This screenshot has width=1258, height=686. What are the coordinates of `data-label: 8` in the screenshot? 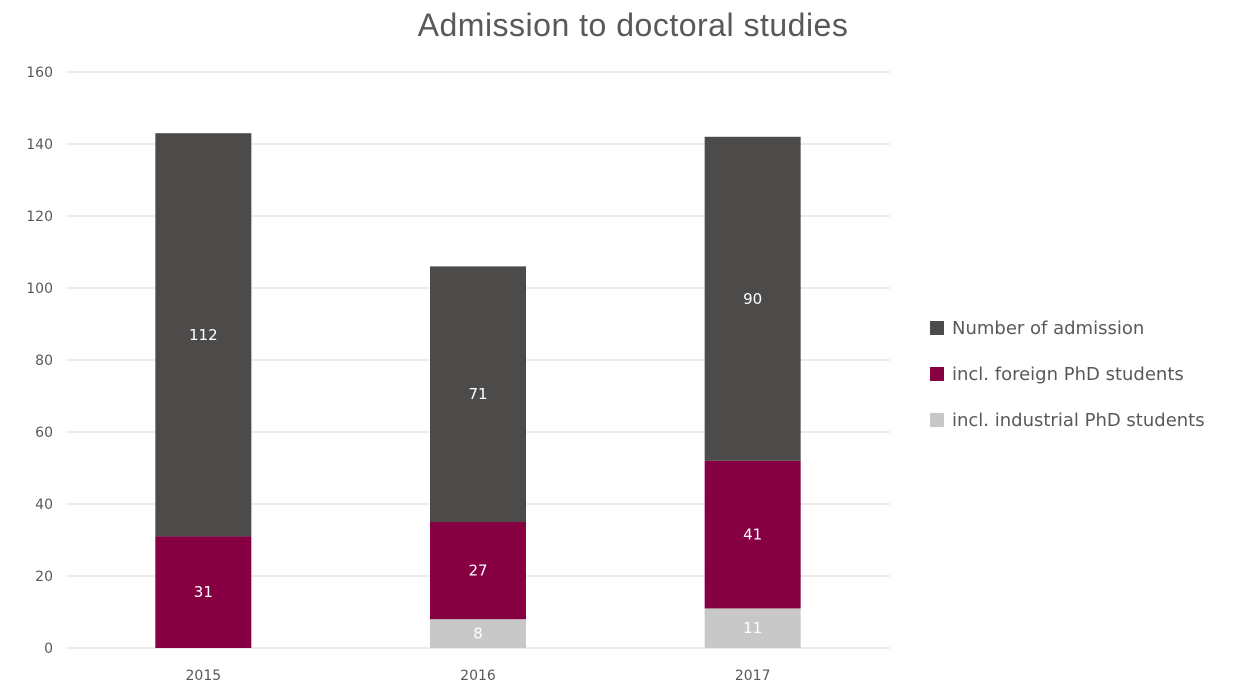 It's located at (478, 634).